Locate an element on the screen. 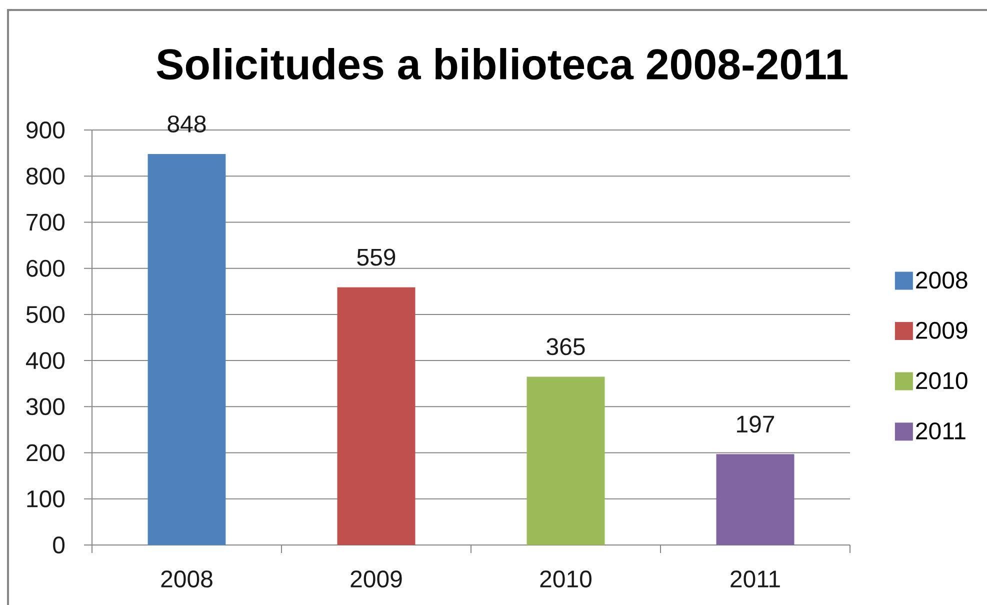 The height and width of the screenshot is (605, 987). legend-label: 2011 is located at coordinates (941, 431).